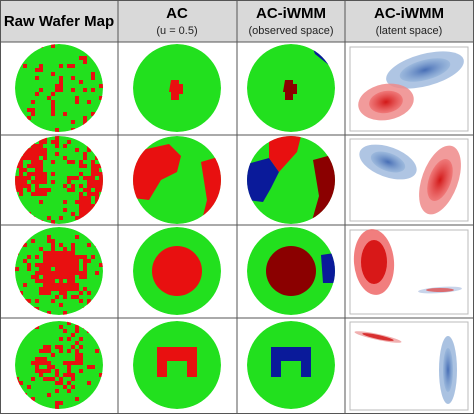 The image size is (474, 414). Describe the element at coordinates (176, 31) in the screenshot. I see `header-subtitle: (u = 0.5)` at that location.